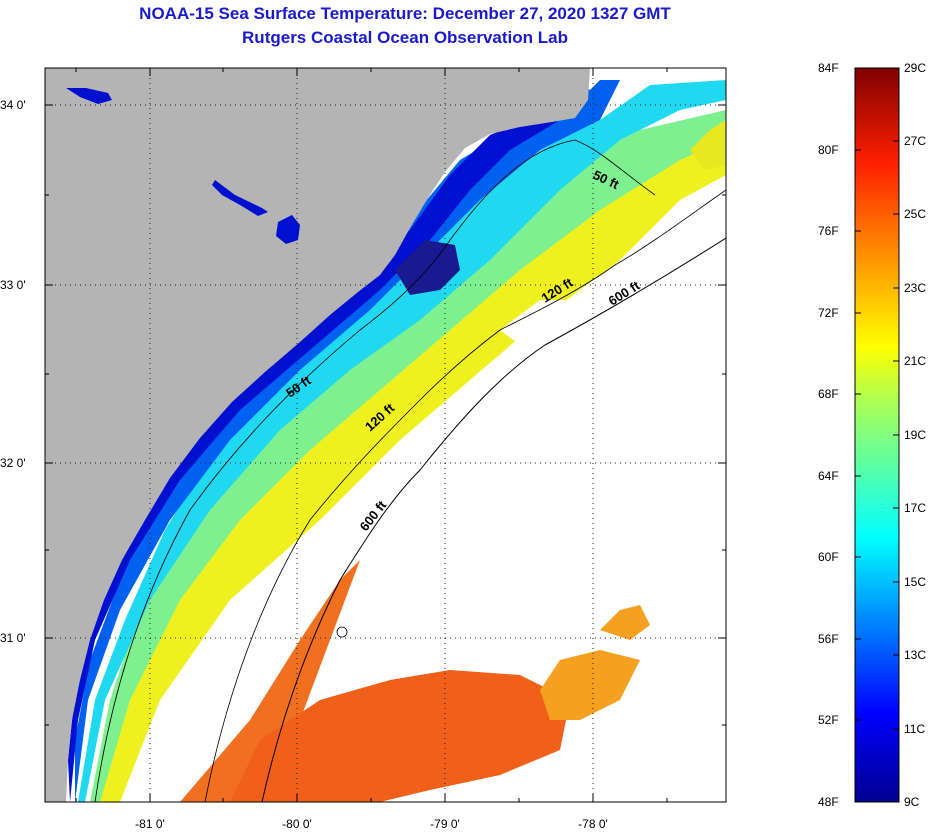  Describe the element at coordinates (150, 824) in the screenshot. I see `lon-label: -81 0'` at that location.